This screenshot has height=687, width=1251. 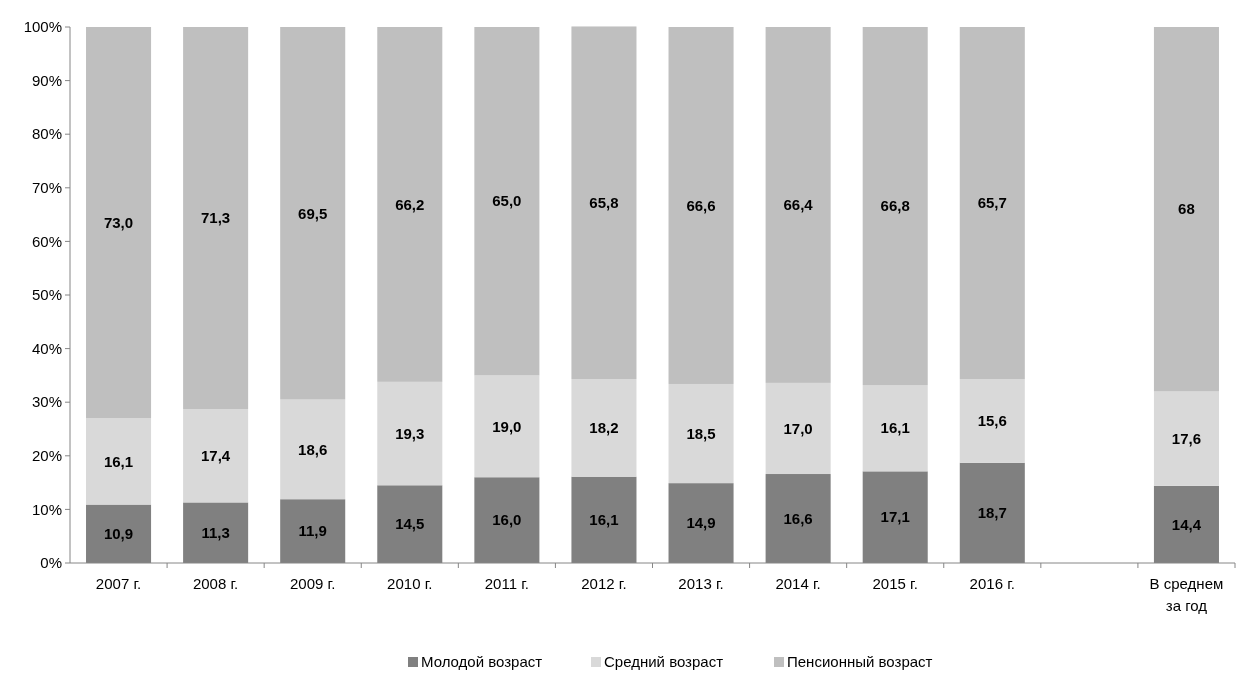 What do you see at coordinates (895, 583) in the screenshot?
I see `x-tick-label: 2015 г.` at bounding box center [895, 583].